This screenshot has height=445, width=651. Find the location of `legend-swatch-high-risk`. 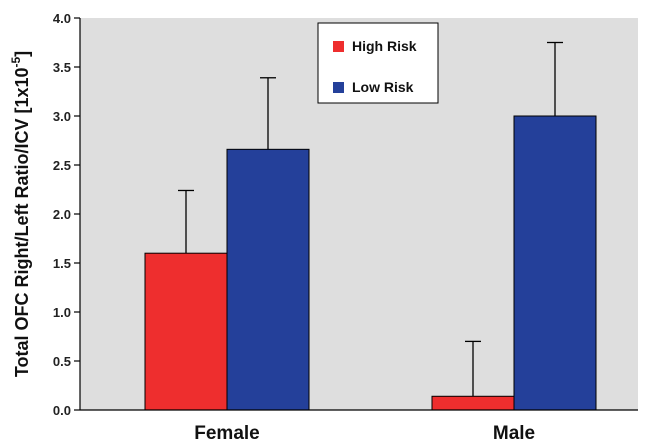

legend-swatch-high-risk is located at coordinates (338, 46).